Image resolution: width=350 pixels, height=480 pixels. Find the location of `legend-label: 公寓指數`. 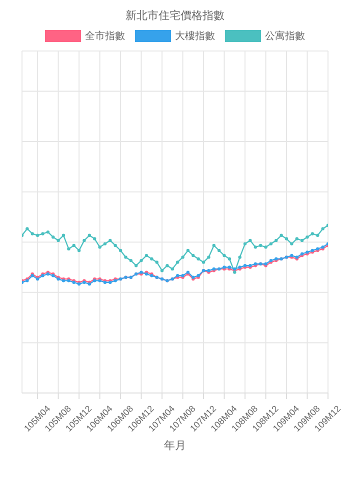

legend-label: 公寓指數 is located at coordinates (285, 36).